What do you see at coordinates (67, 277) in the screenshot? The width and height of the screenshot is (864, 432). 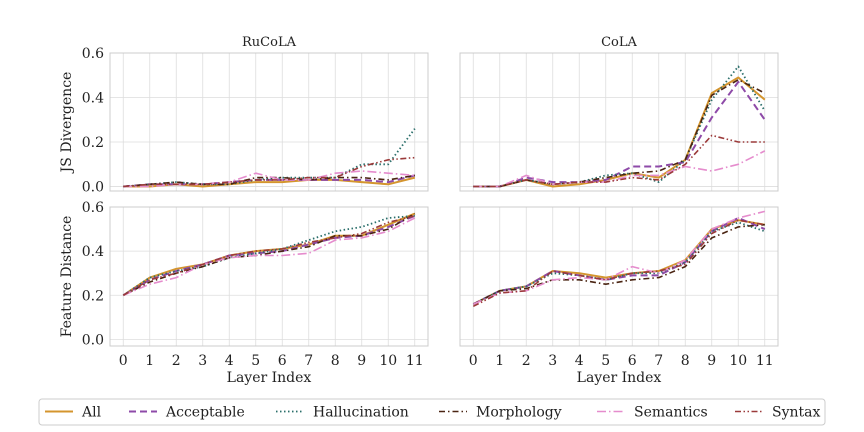 I see `y-axis-label: Feature Distance` at bounding box center [67, 277].